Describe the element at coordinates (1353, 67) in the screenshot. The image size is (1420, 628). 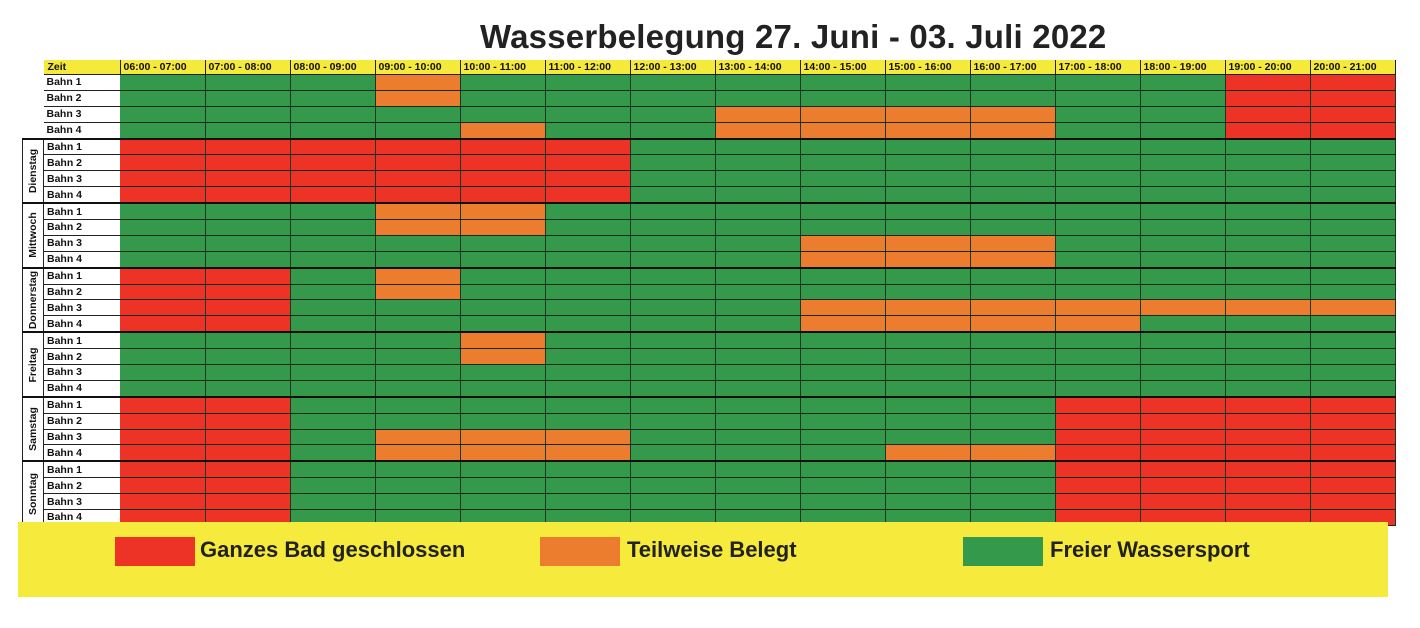
I see `time-header: 20:00 - 21:00` at that location.